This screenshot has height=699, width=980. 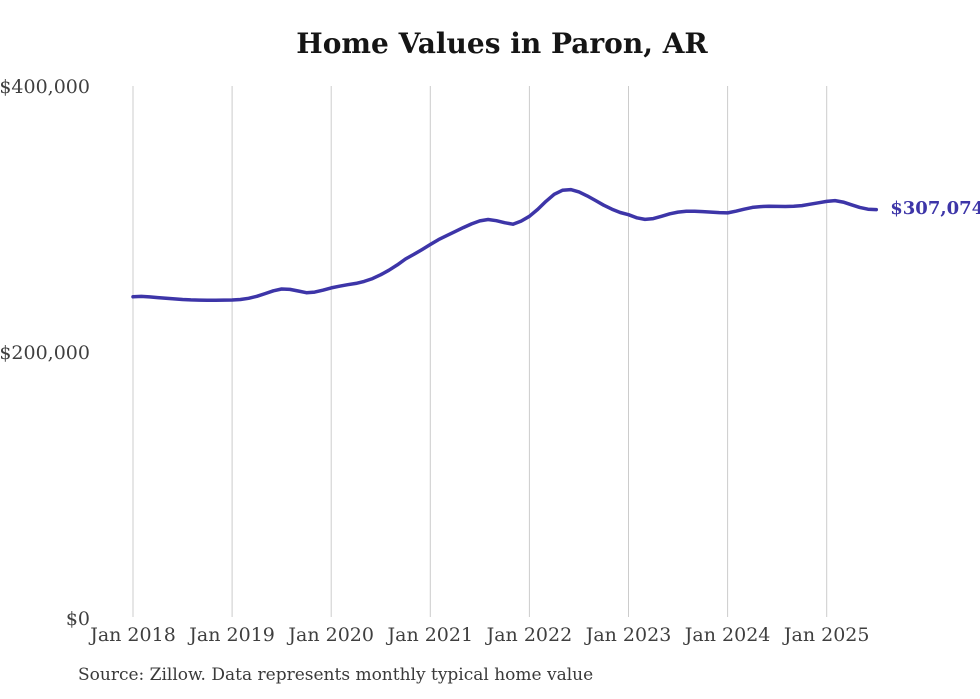 What do you see at coordinates (45, 87) in the screenshot?
I see `y-tick-label: $400,000` at bounding box center [45, 87].